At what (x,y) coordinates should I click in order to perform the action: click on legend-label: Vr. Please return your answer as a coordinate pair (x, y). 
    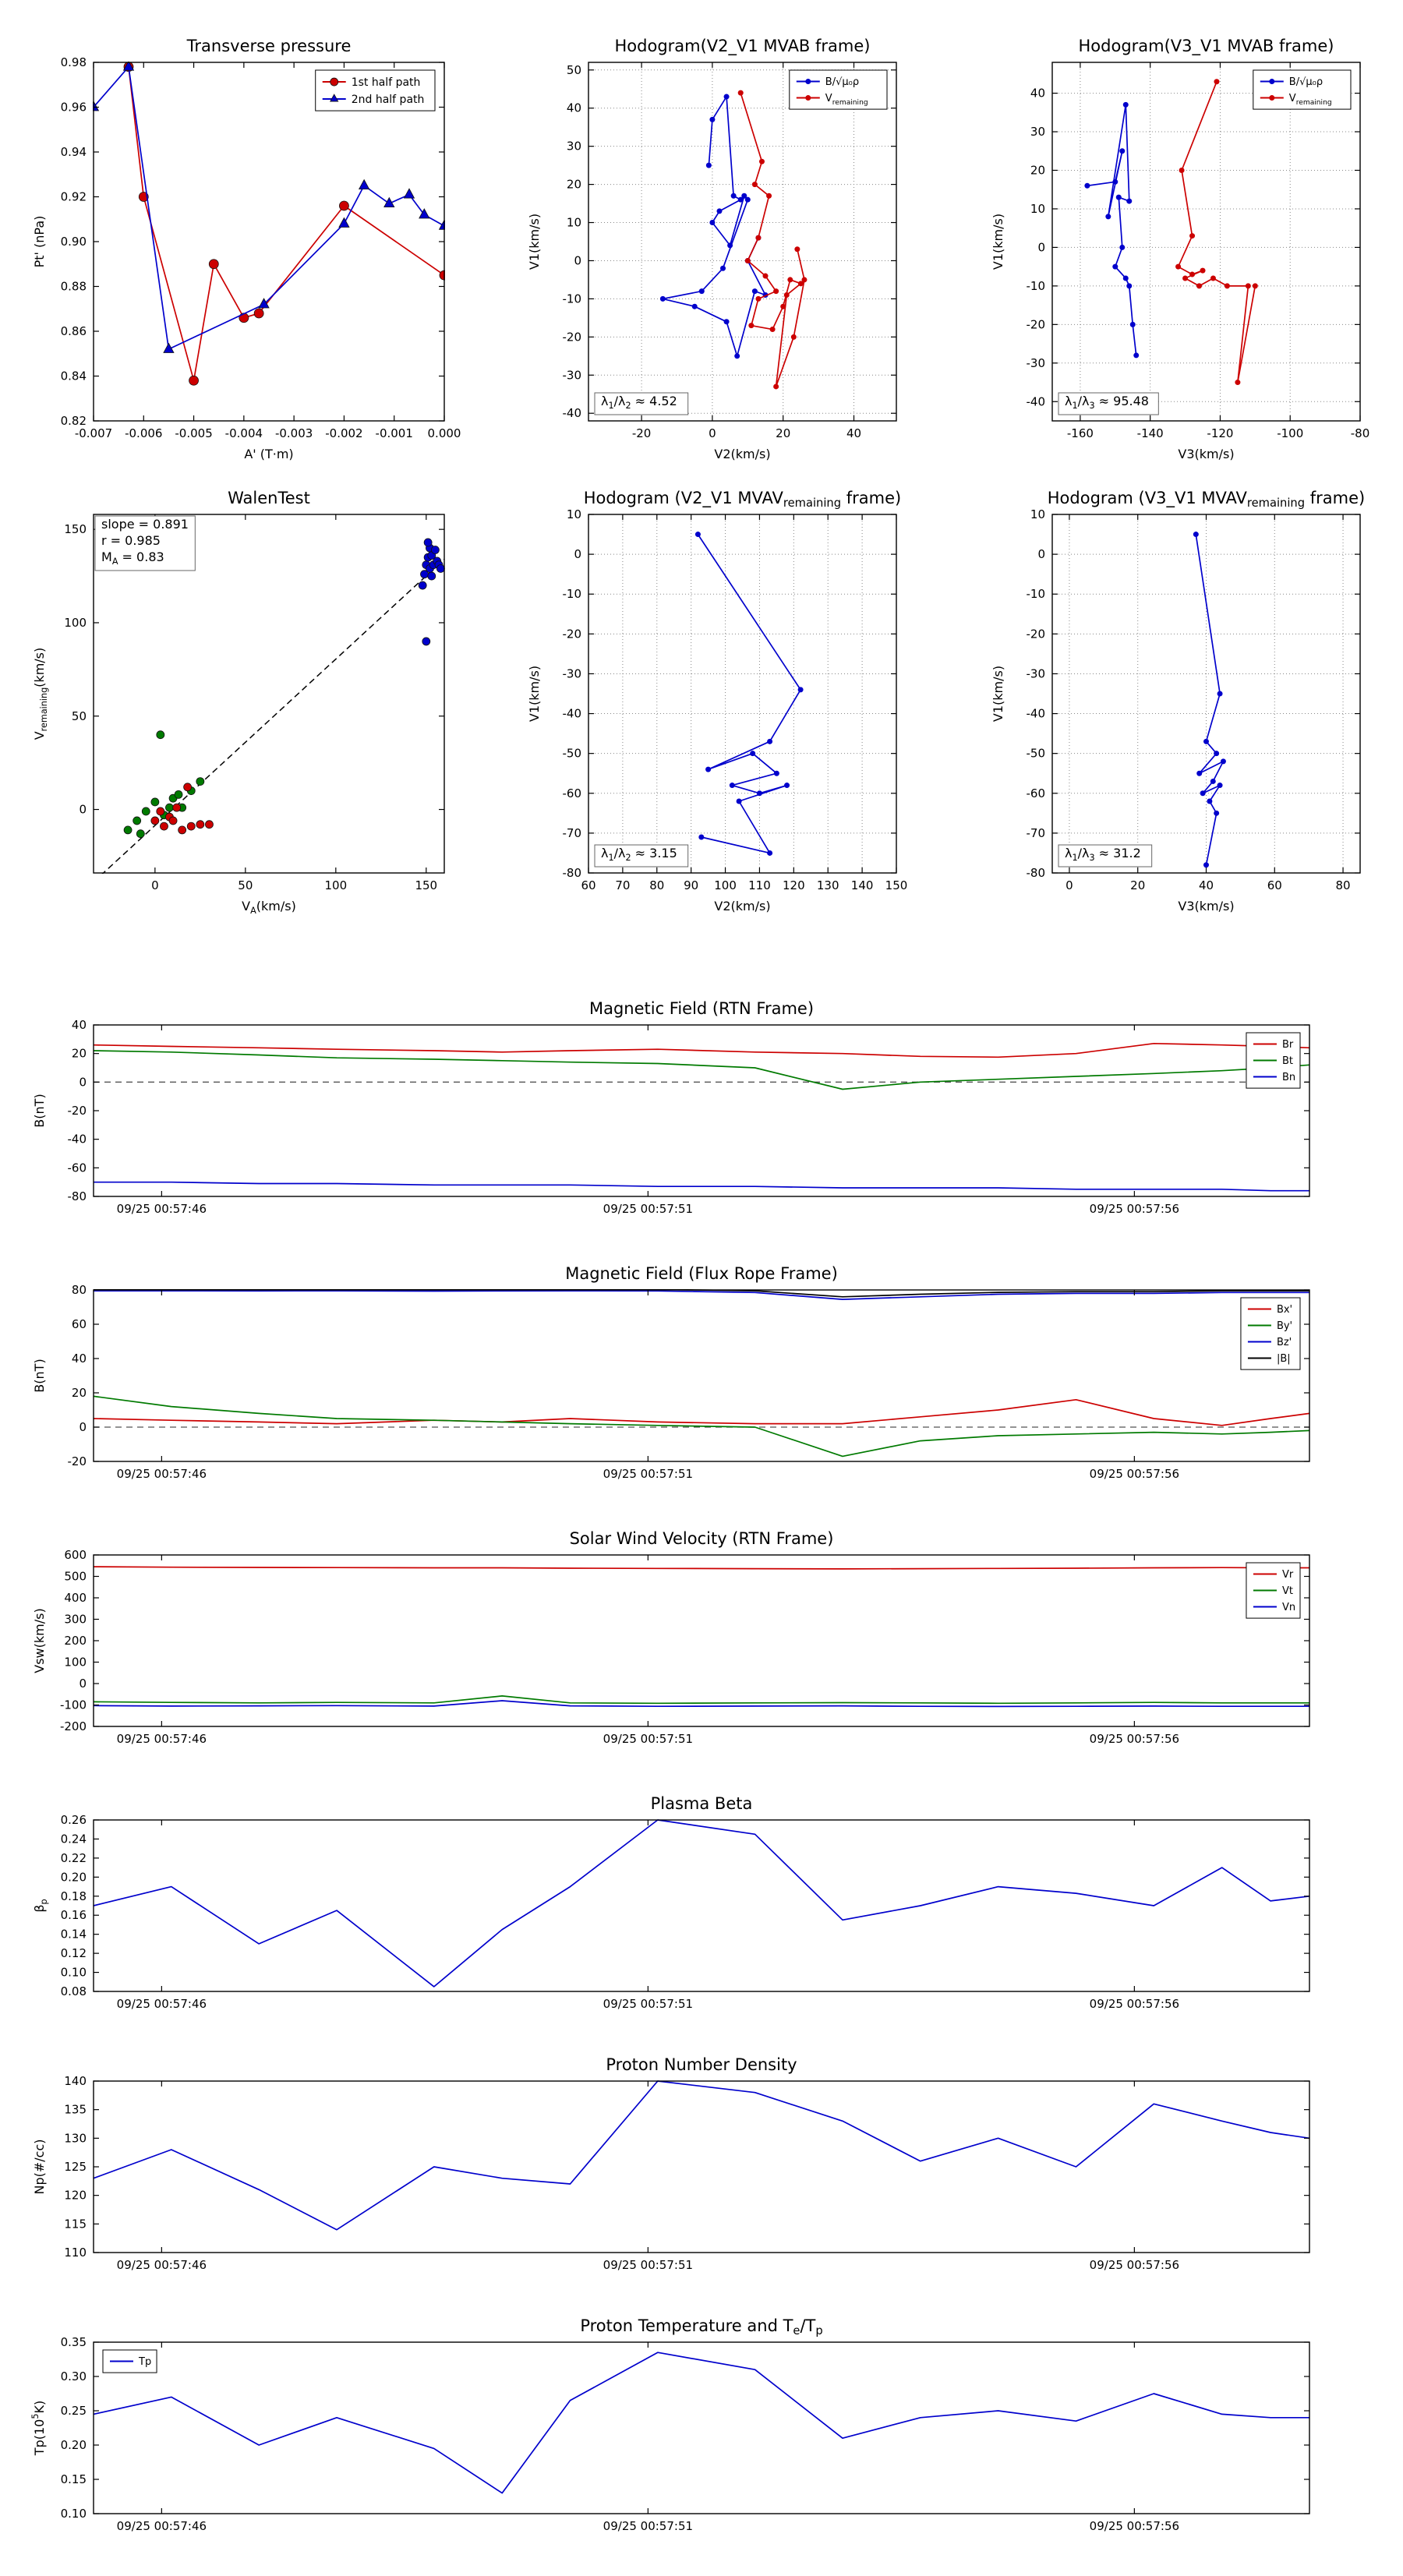
    Looking at the image, I should click on (1288, 1575).